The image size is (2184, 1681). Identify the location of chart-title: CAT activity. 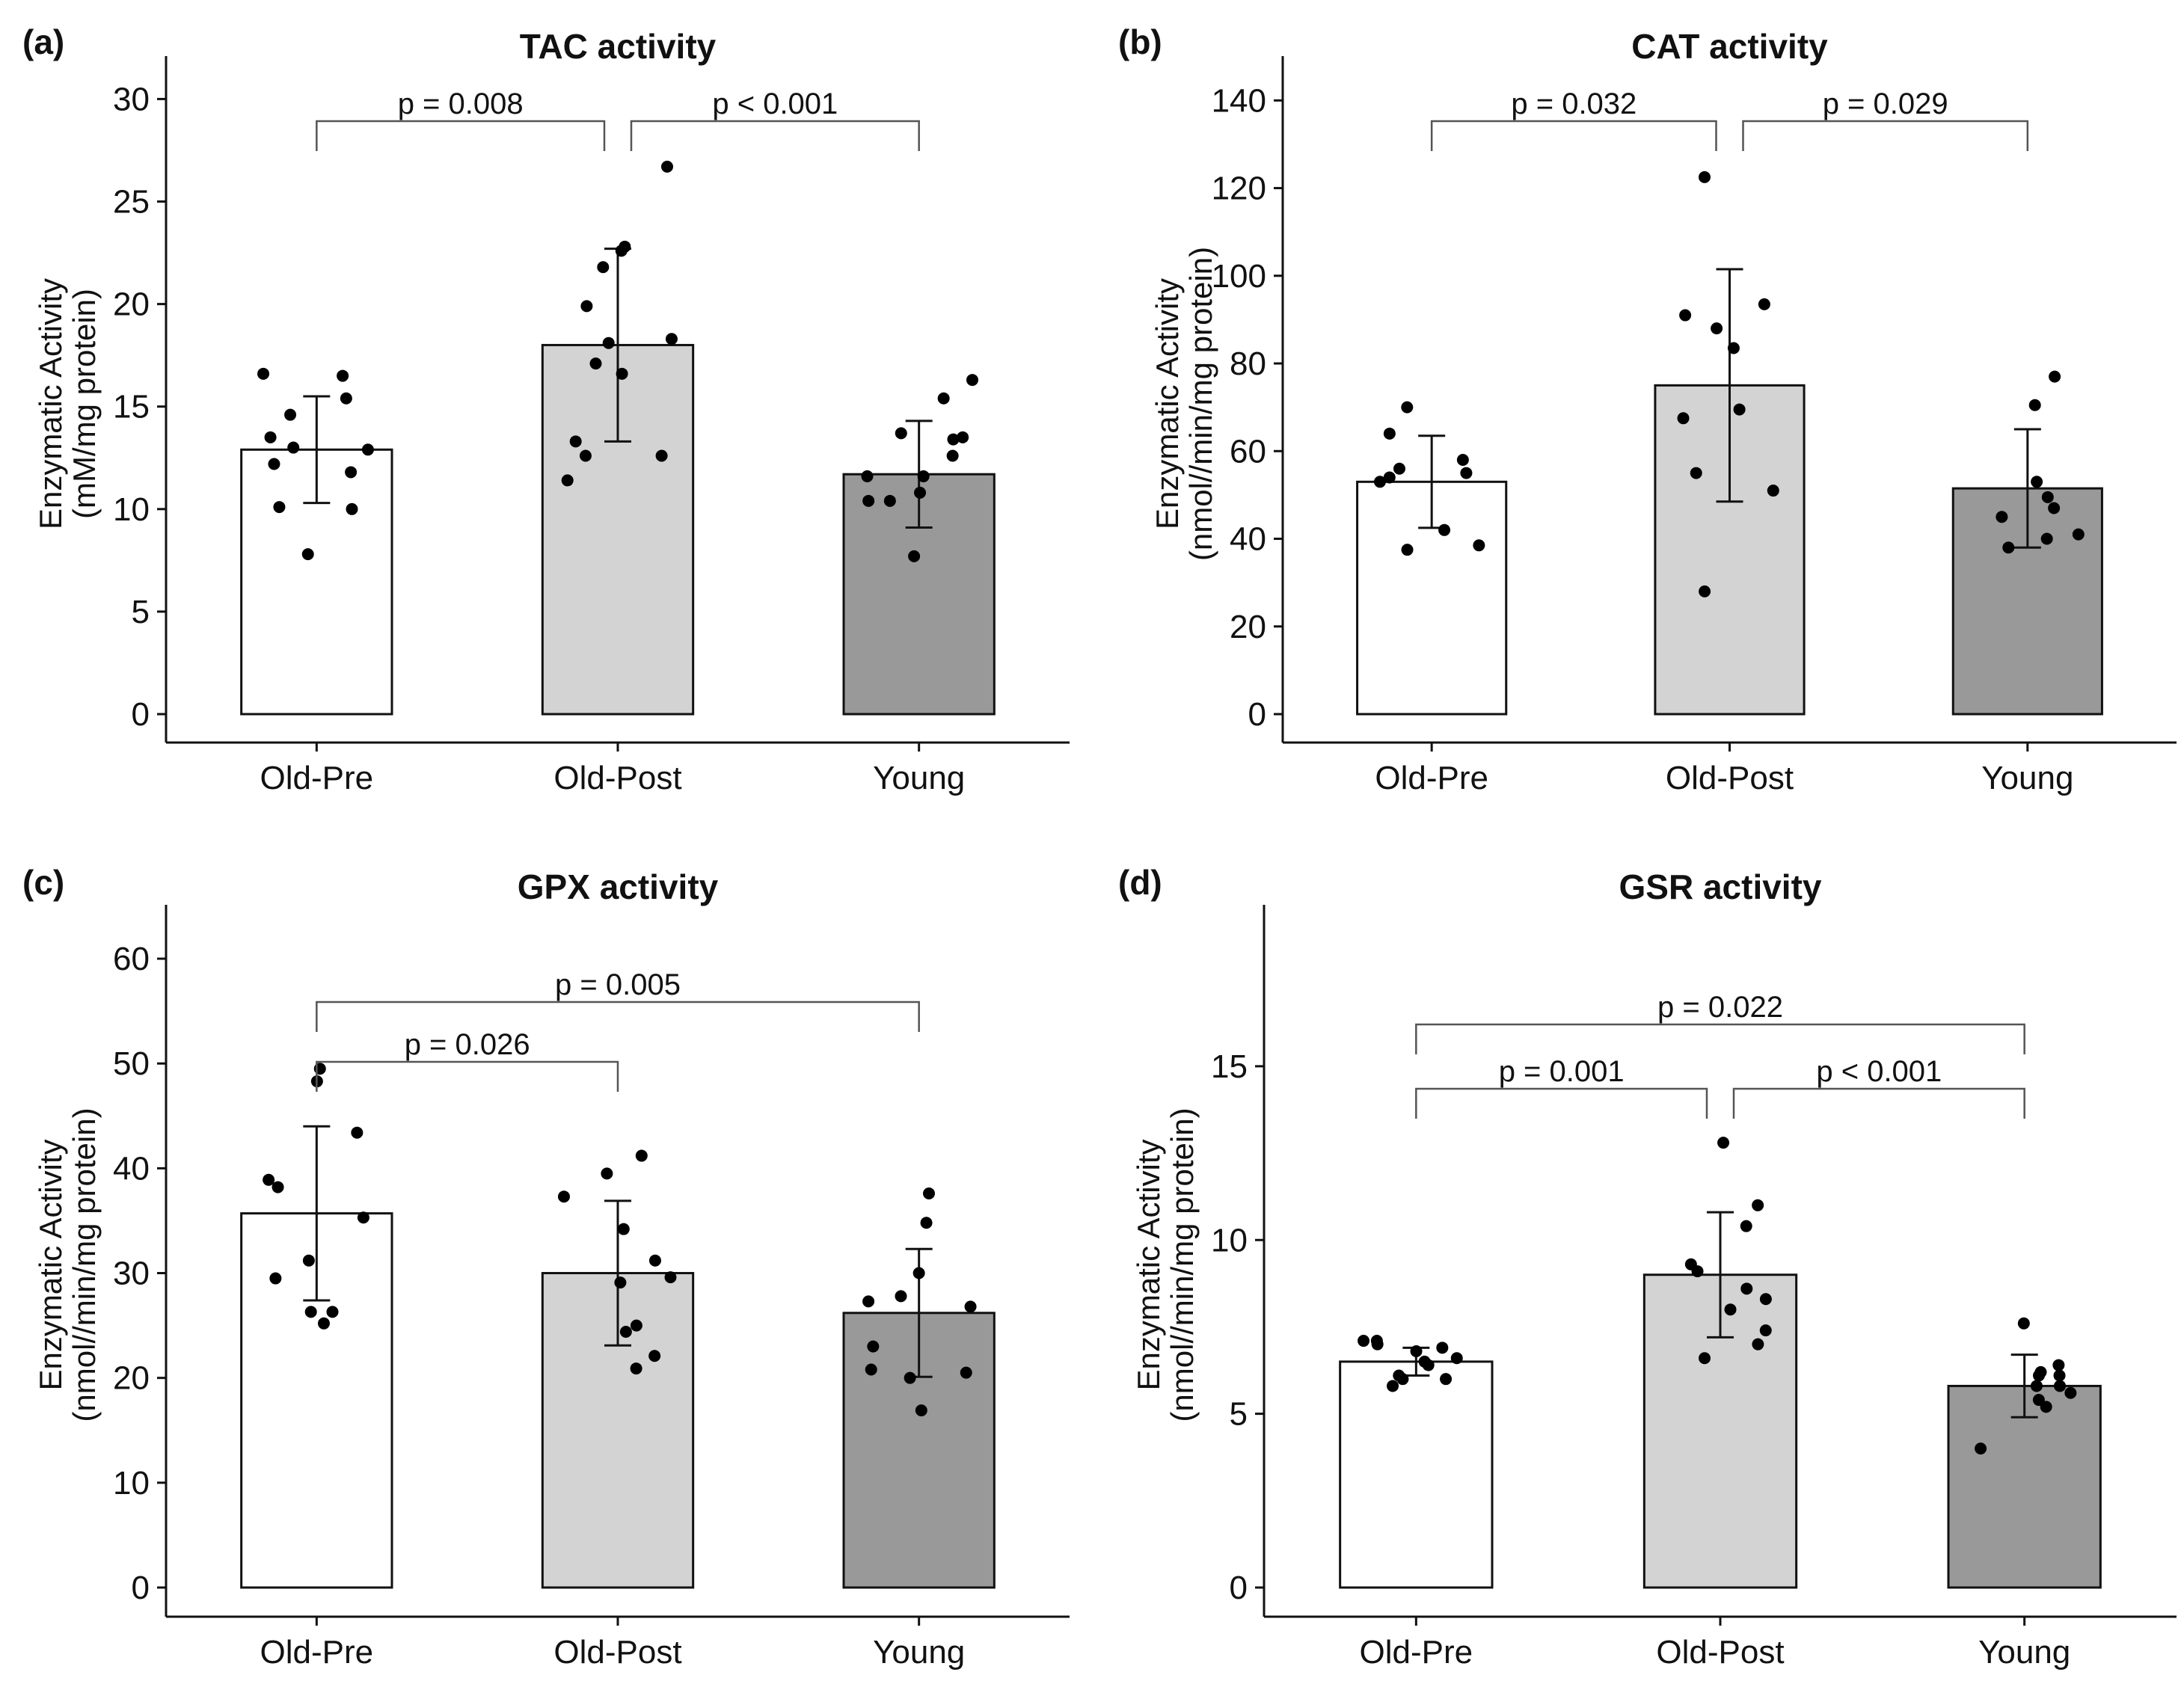
(1729, 46).